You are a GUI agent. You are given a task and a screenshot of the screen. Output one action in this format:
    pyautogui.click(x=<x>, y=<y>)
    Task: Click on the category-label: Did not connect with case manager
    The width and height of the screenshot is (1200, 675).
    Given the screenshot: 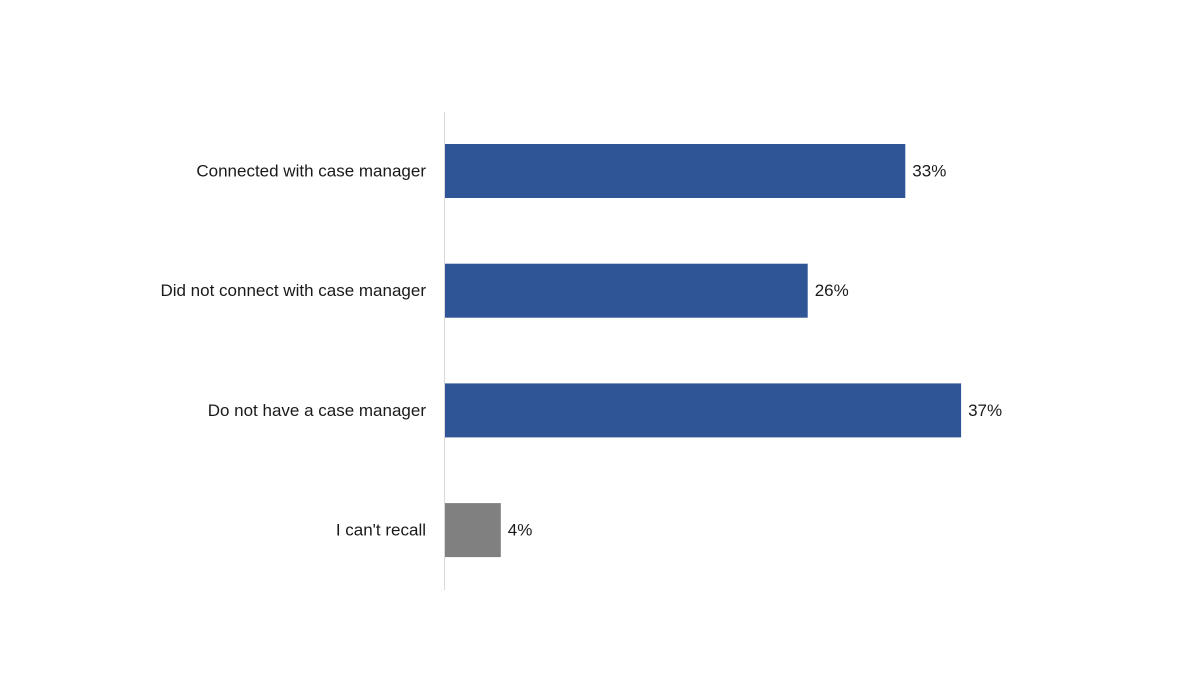 What is the action you would take?
    pyautogui.click(x=293, y=290)
    